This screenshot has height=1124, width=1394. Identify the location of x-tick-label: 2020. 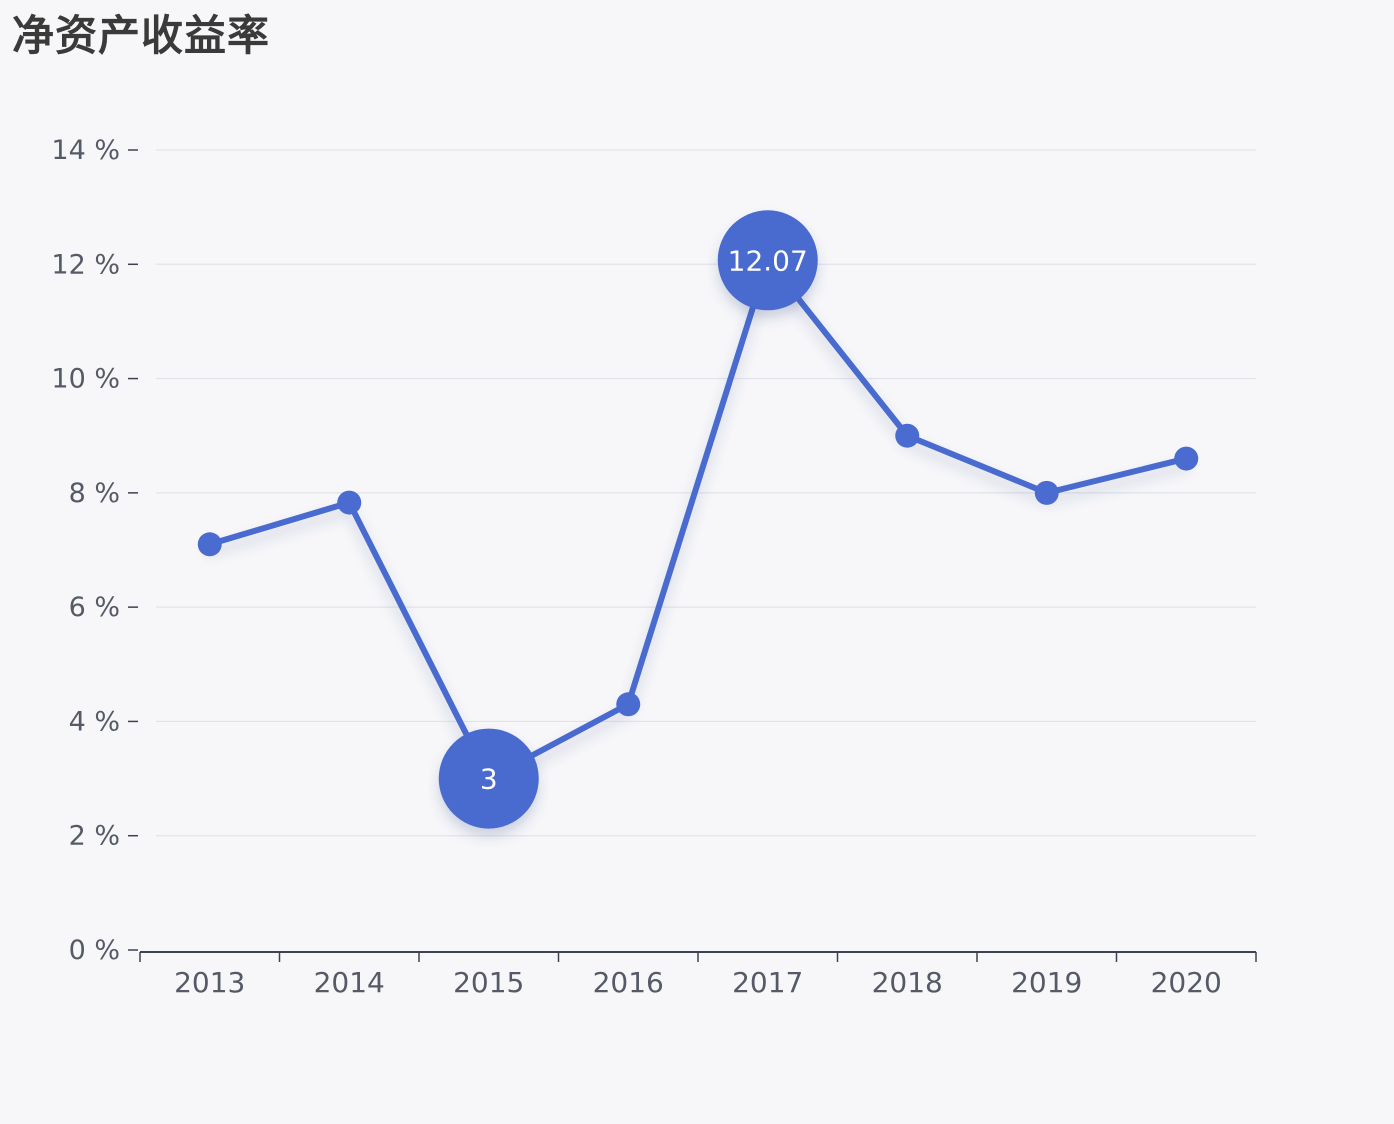
(1186, 982).